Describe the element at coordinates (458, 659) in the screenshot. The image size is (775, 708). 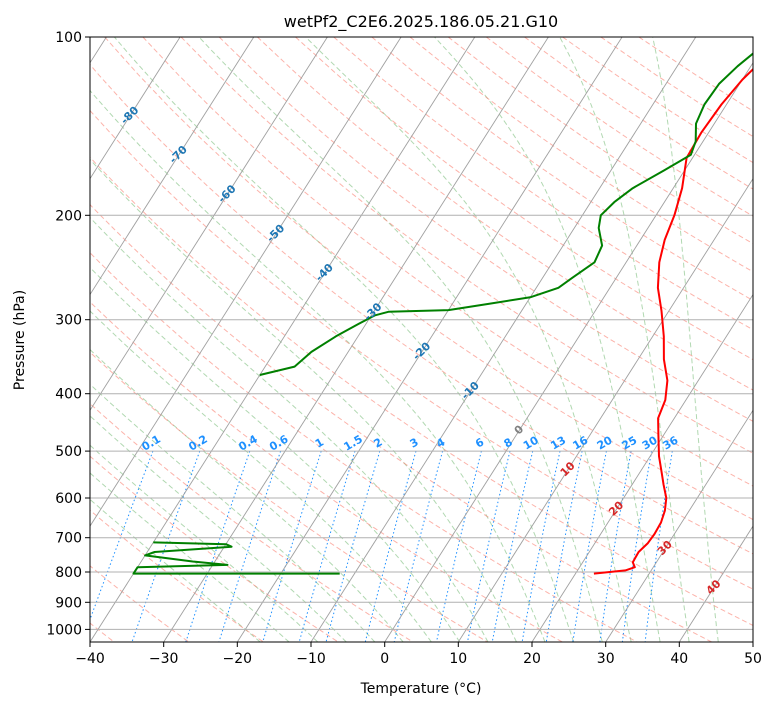
I see `x-tick-label: 10` at that location.